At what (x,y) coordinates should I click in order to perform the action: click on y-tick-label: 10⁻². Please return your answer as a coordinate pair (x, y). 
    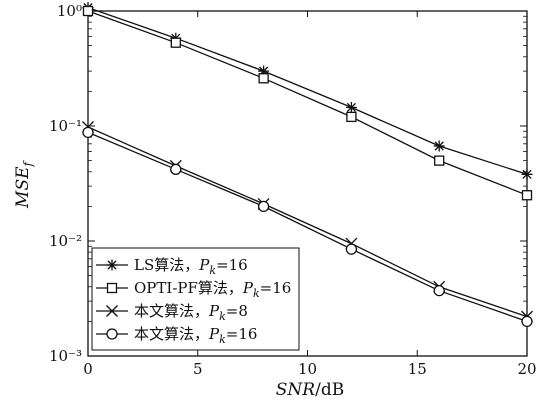
    Looking at the image, I should click on (65, 241).